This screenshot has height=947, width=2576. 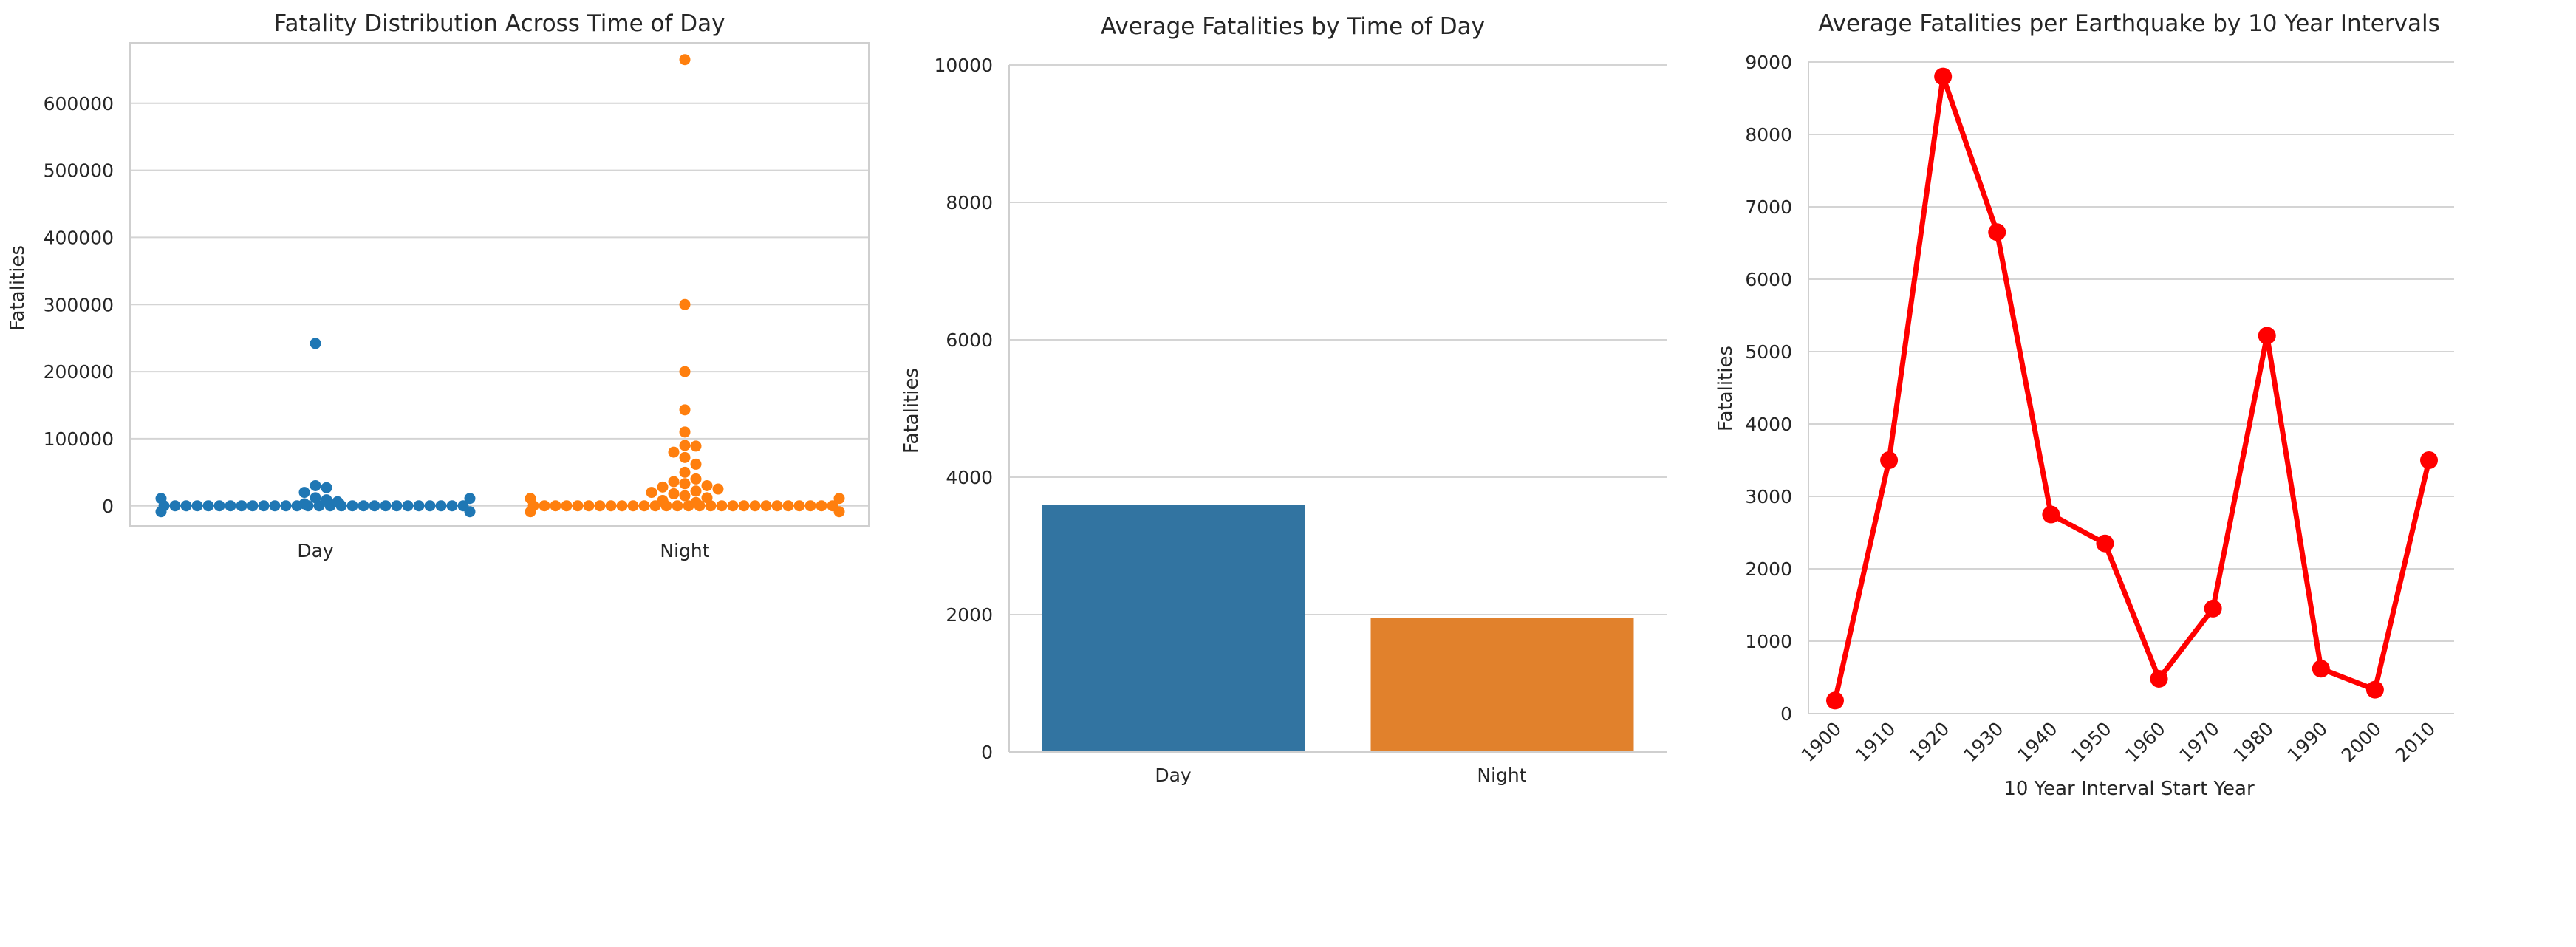 What do you see at coordinates (1769, 207) in the screenshot?
I see `line-ytick-label: 7000` at bounding box center [1769, 207].